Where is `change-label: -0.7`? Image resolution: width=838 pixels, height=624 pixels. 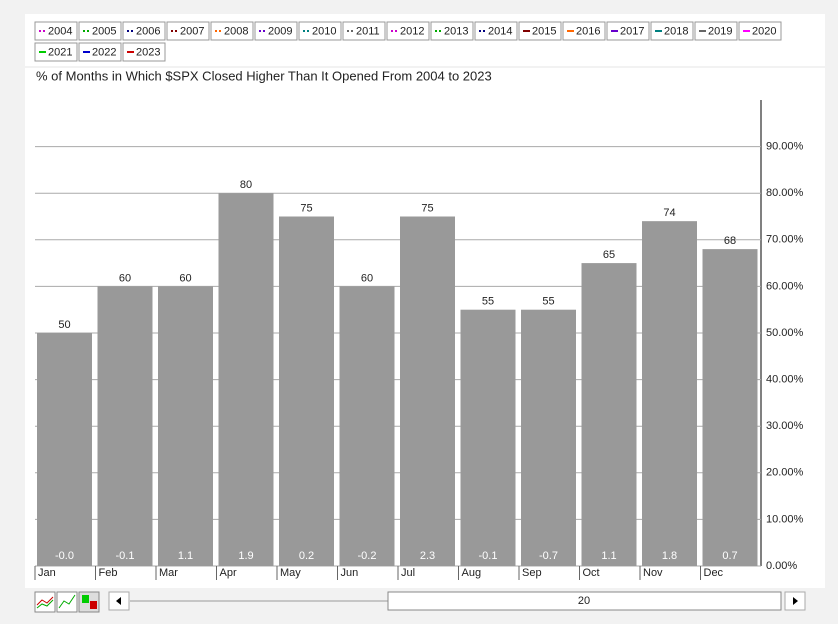
change-label: -0.7 is located at coordinates (548, 556).